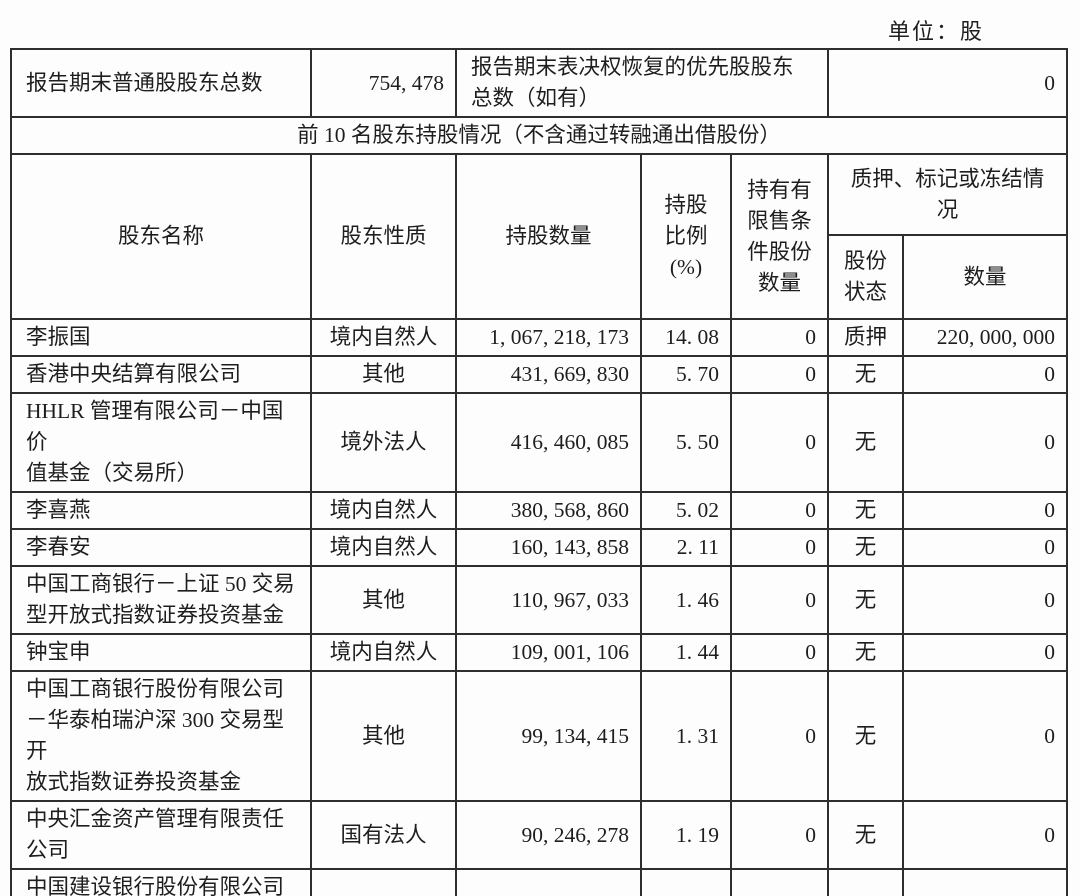 This screenshot has height=896, width=1080. Describe the element at coordinates (161, 736) in the screenshot. I see `shareholder-name-cell: 中国工商银行股份有限公司 －华泰柏瑞沪深 300 交易型开 放式指数证券投资基金` at that location.